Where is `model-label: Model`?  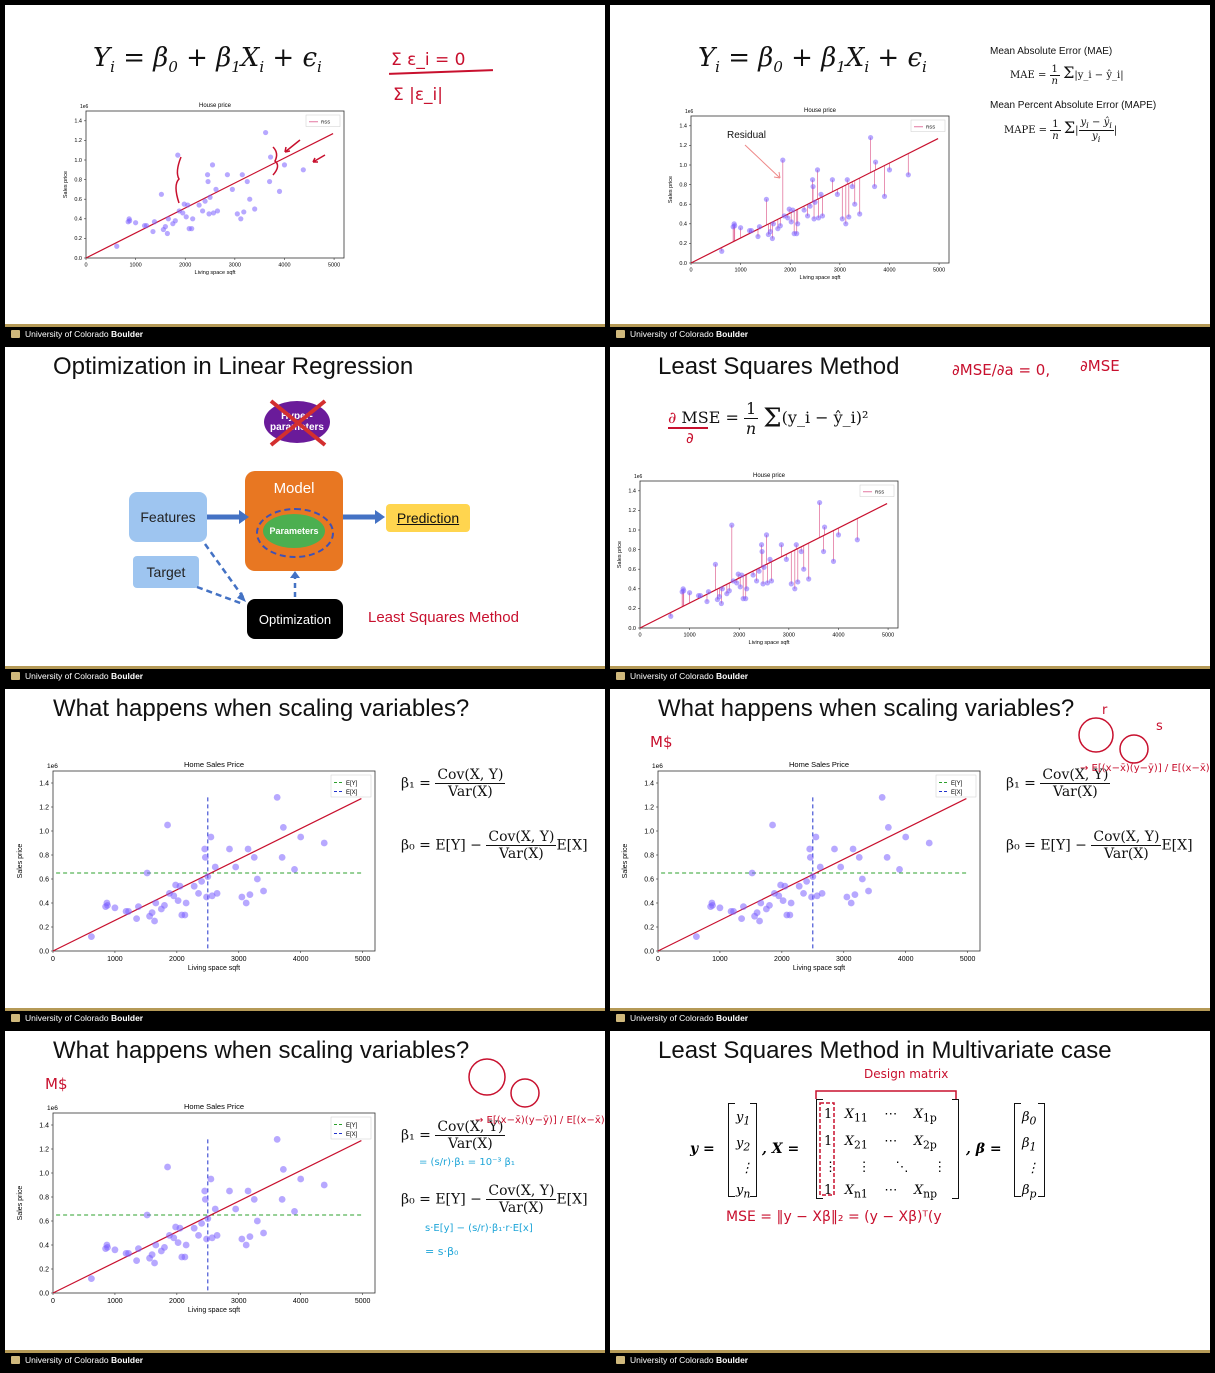 model-label: Model is located at coordinates (294, 488).